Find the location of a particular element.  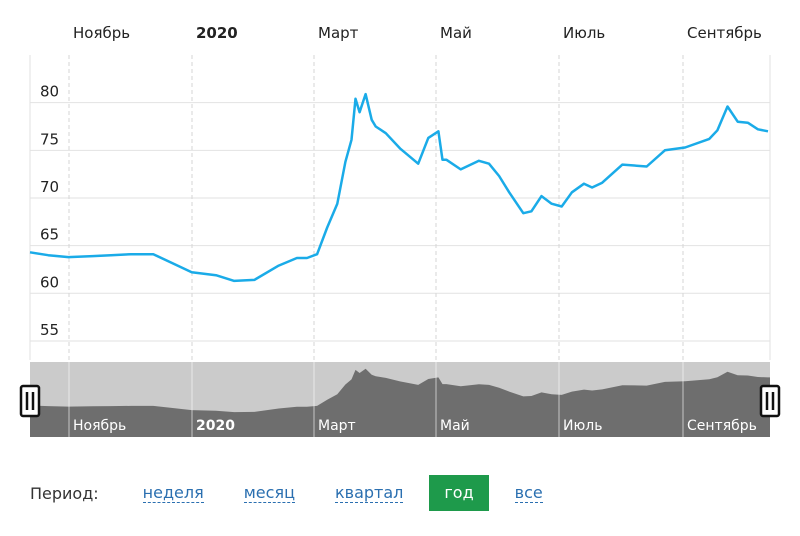

y-tick-label: 80 is located at coordinates (49, 92).